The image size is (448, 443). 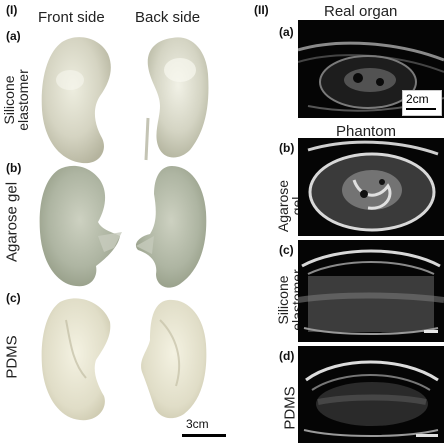 What do you see at coordinates (168, 17) in the screenshot?
I see `column-header-back: Back side` at bounding box center [168, 17].